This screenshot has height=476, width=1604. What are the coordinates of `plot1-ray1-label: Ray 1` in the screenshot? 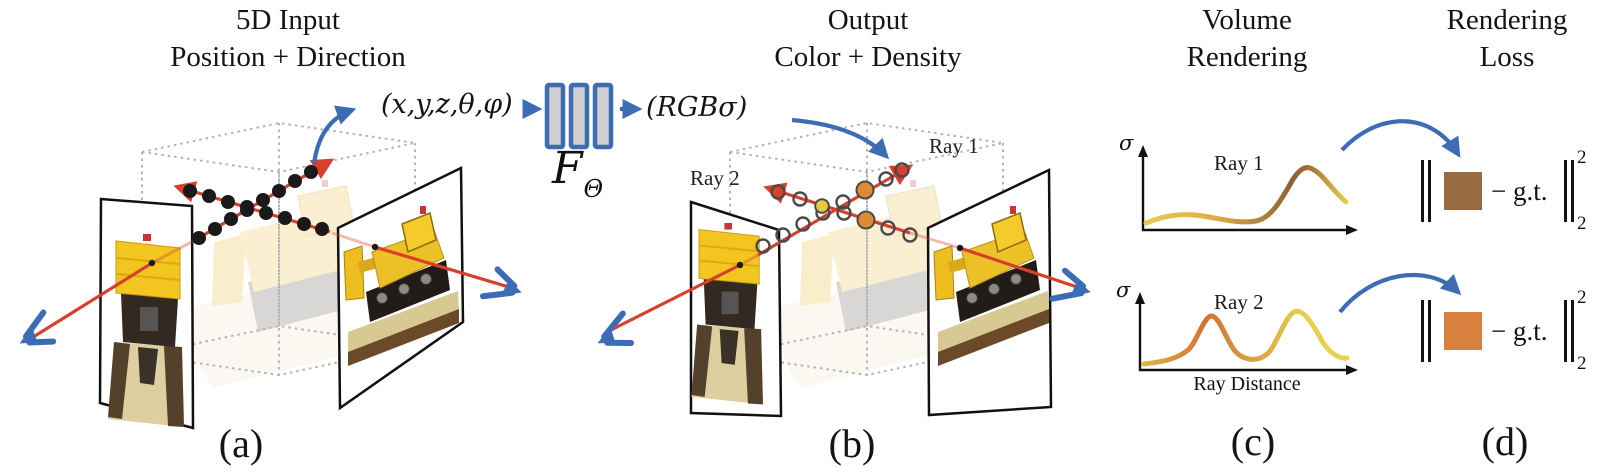 It's located at (1239, 163).